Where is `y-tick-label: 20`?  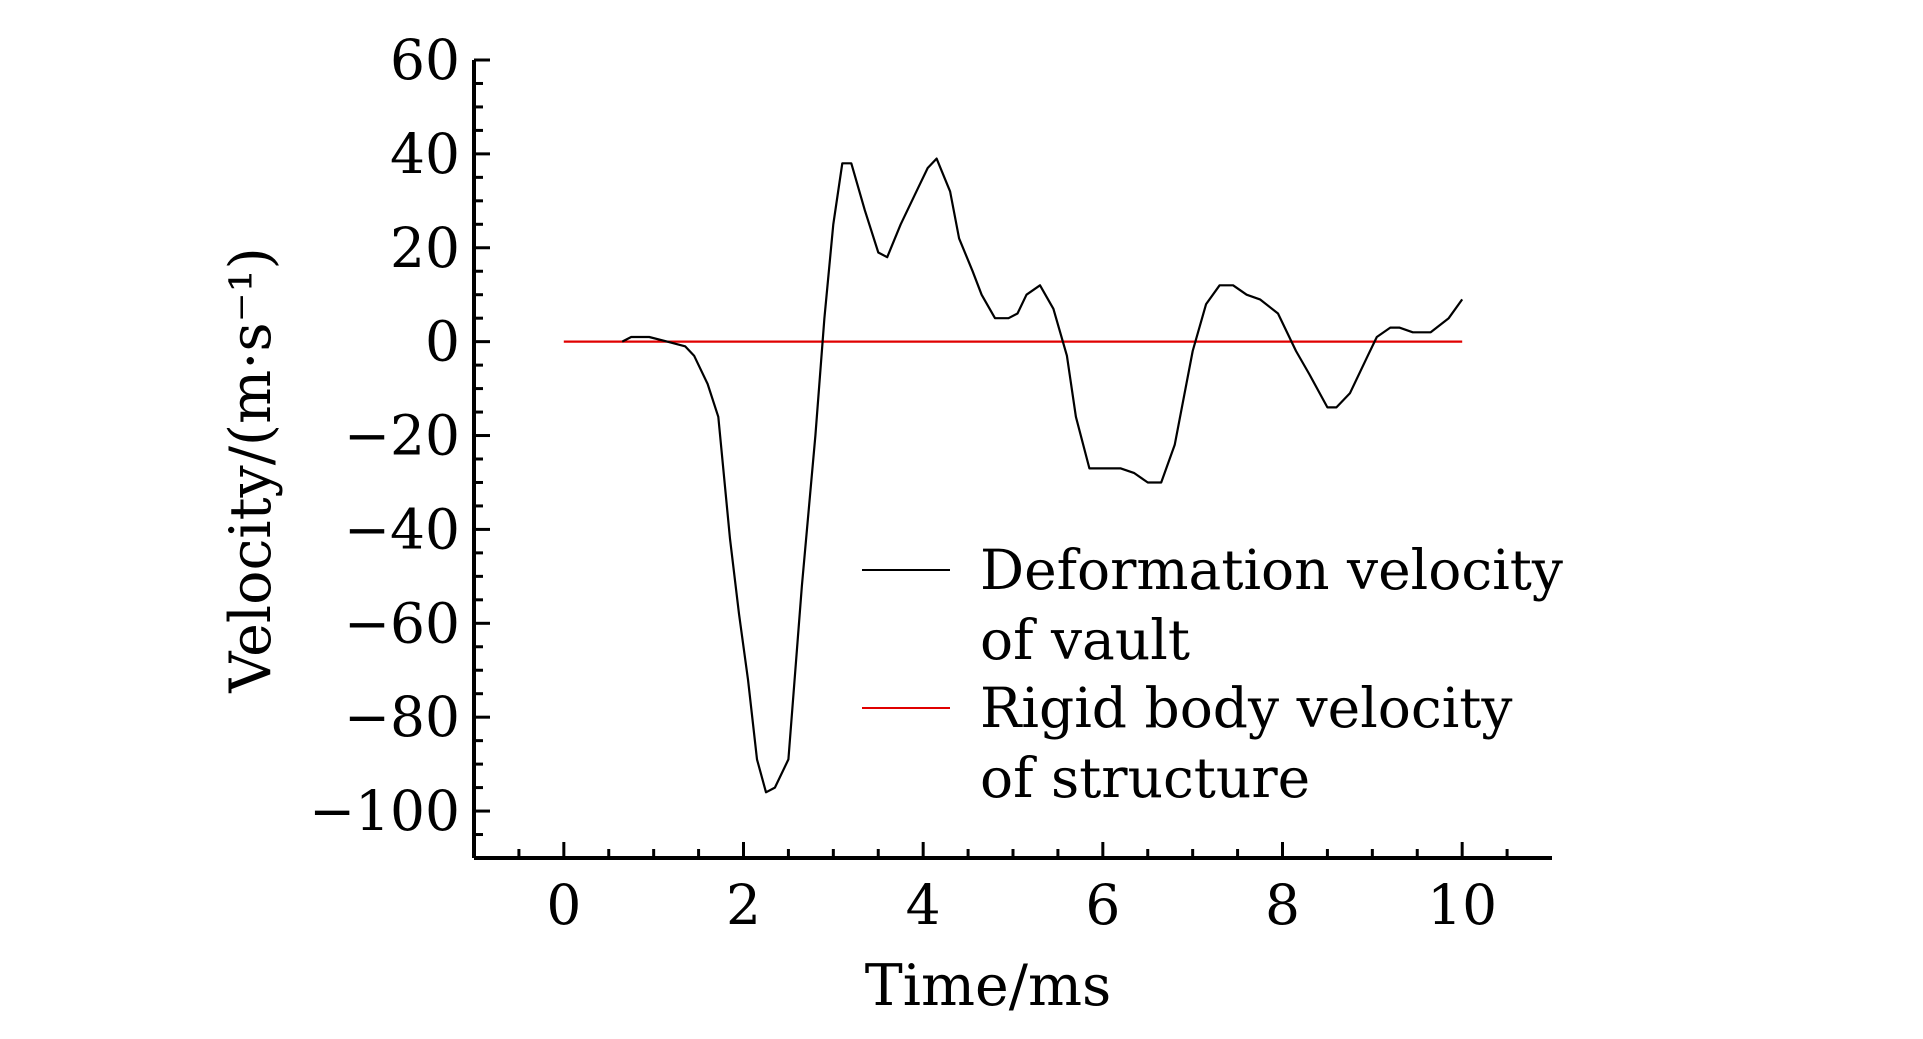 y-tick-label: 20 is located at coordinates (425, 248).